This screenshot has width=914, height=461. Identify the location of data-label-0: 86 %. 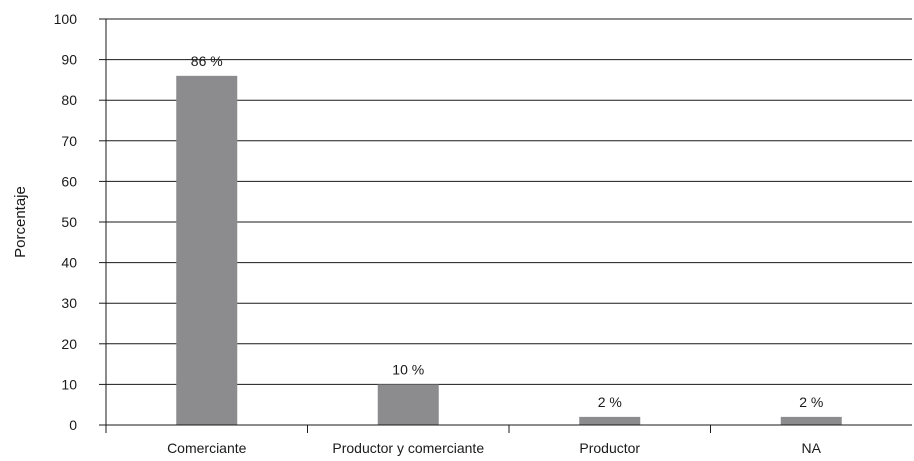
(207, 61).